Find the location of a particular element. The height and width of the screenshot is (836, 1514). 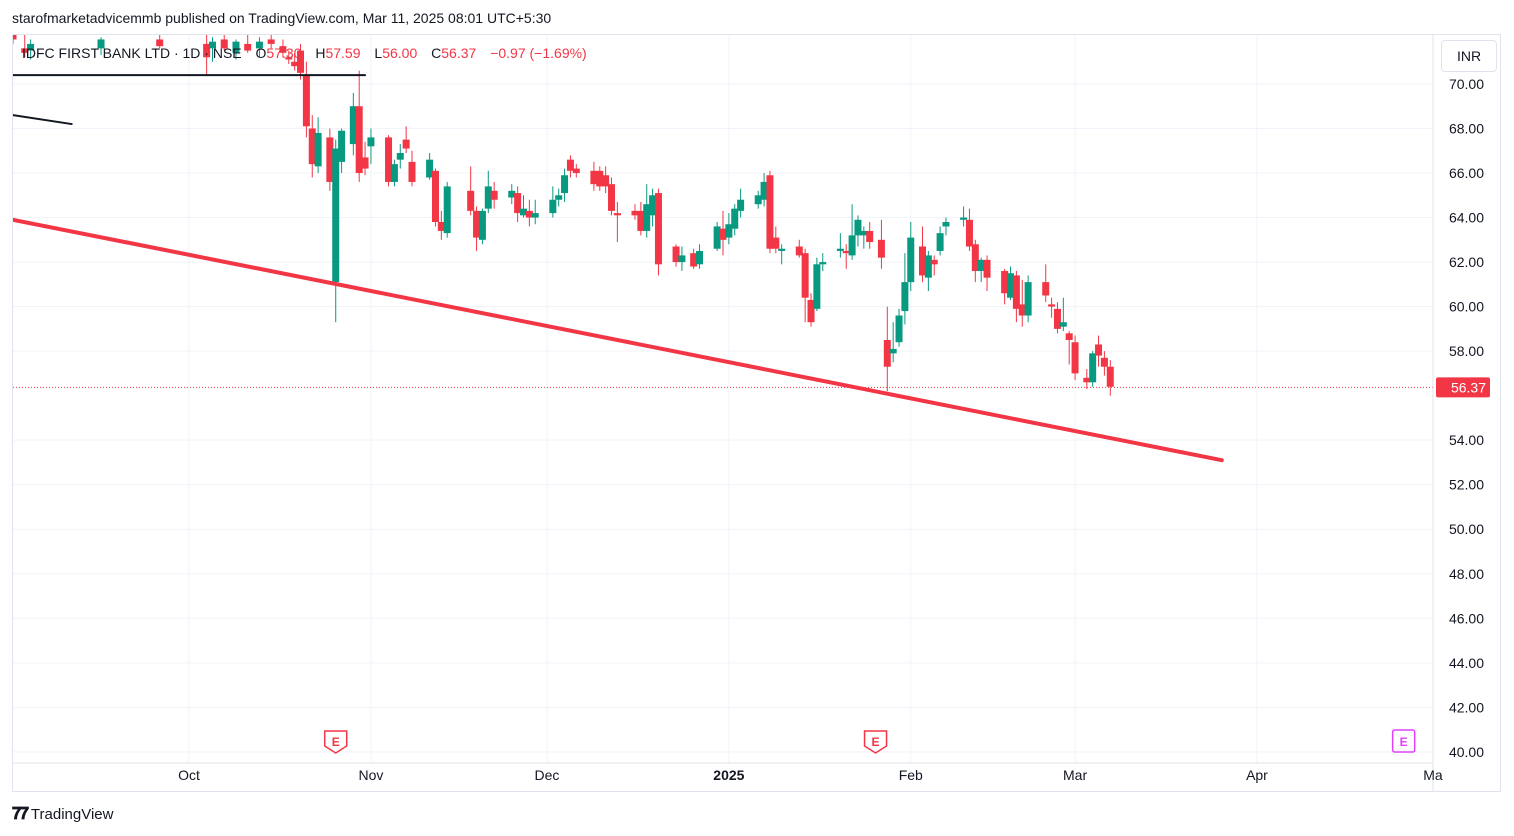

last-price-label: 56.37 is located at coordinates (1463, 387).